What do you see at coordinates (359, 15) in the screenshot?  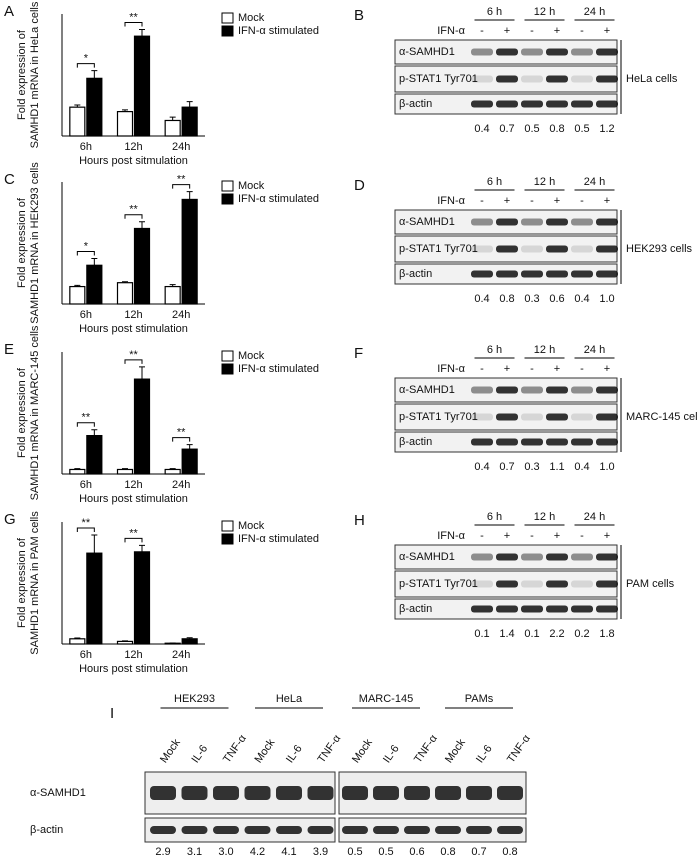 I see `panel-letter: B` at bounding box center [359, 15].